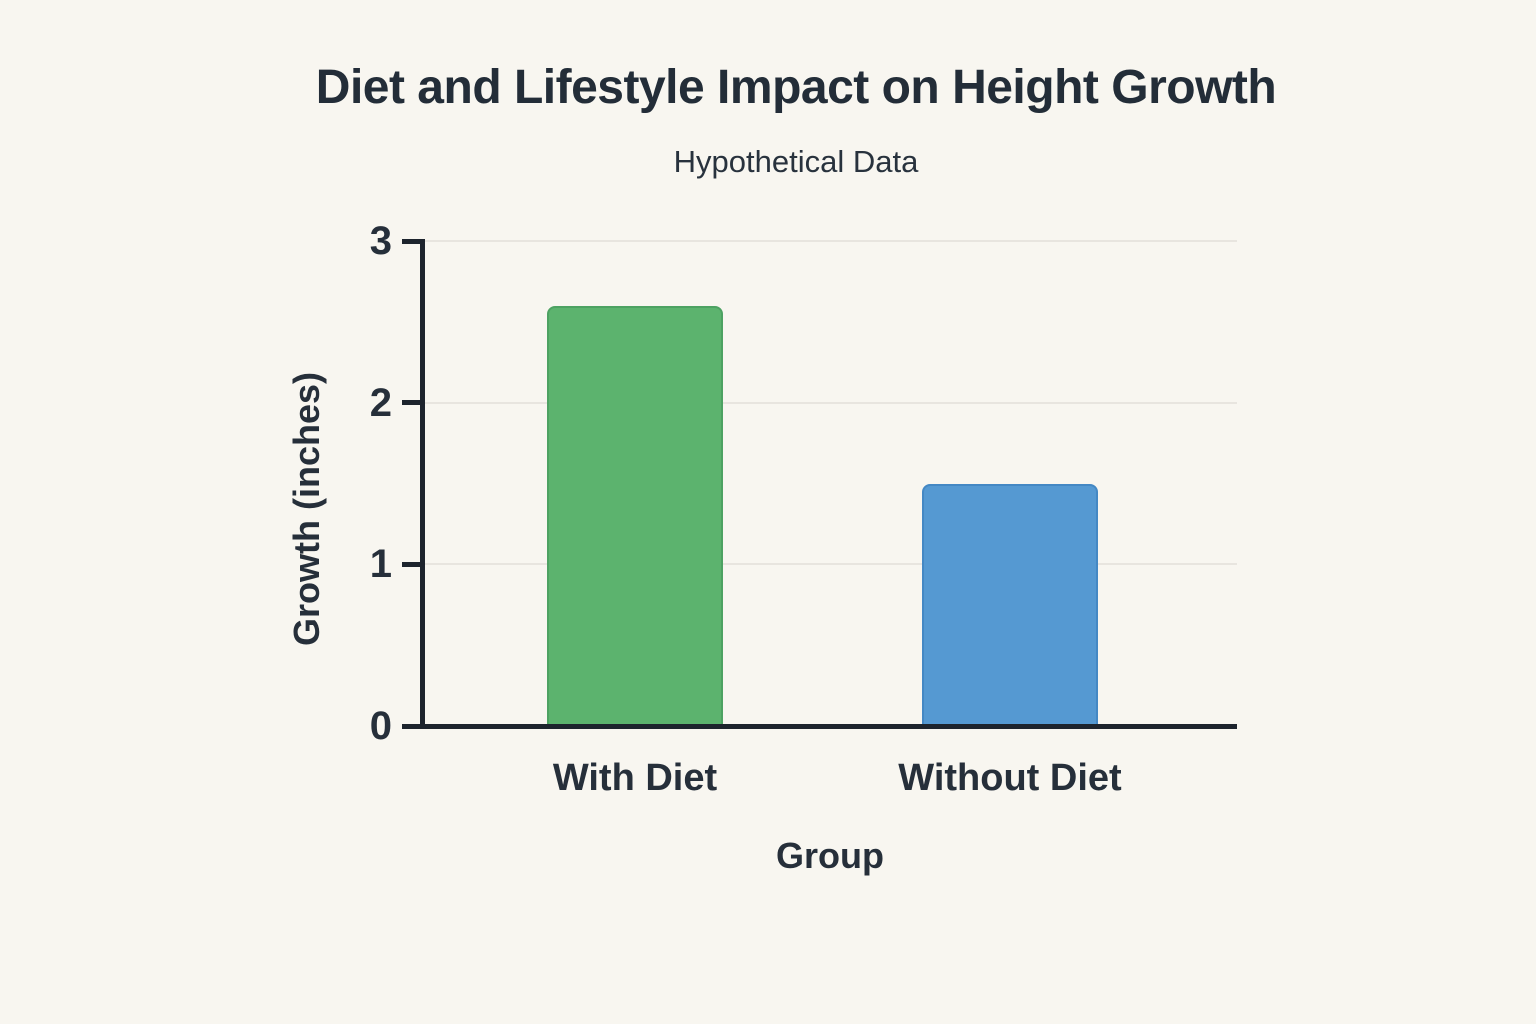  I want to click on y-tick-label-0: 0, so click(380, 726).